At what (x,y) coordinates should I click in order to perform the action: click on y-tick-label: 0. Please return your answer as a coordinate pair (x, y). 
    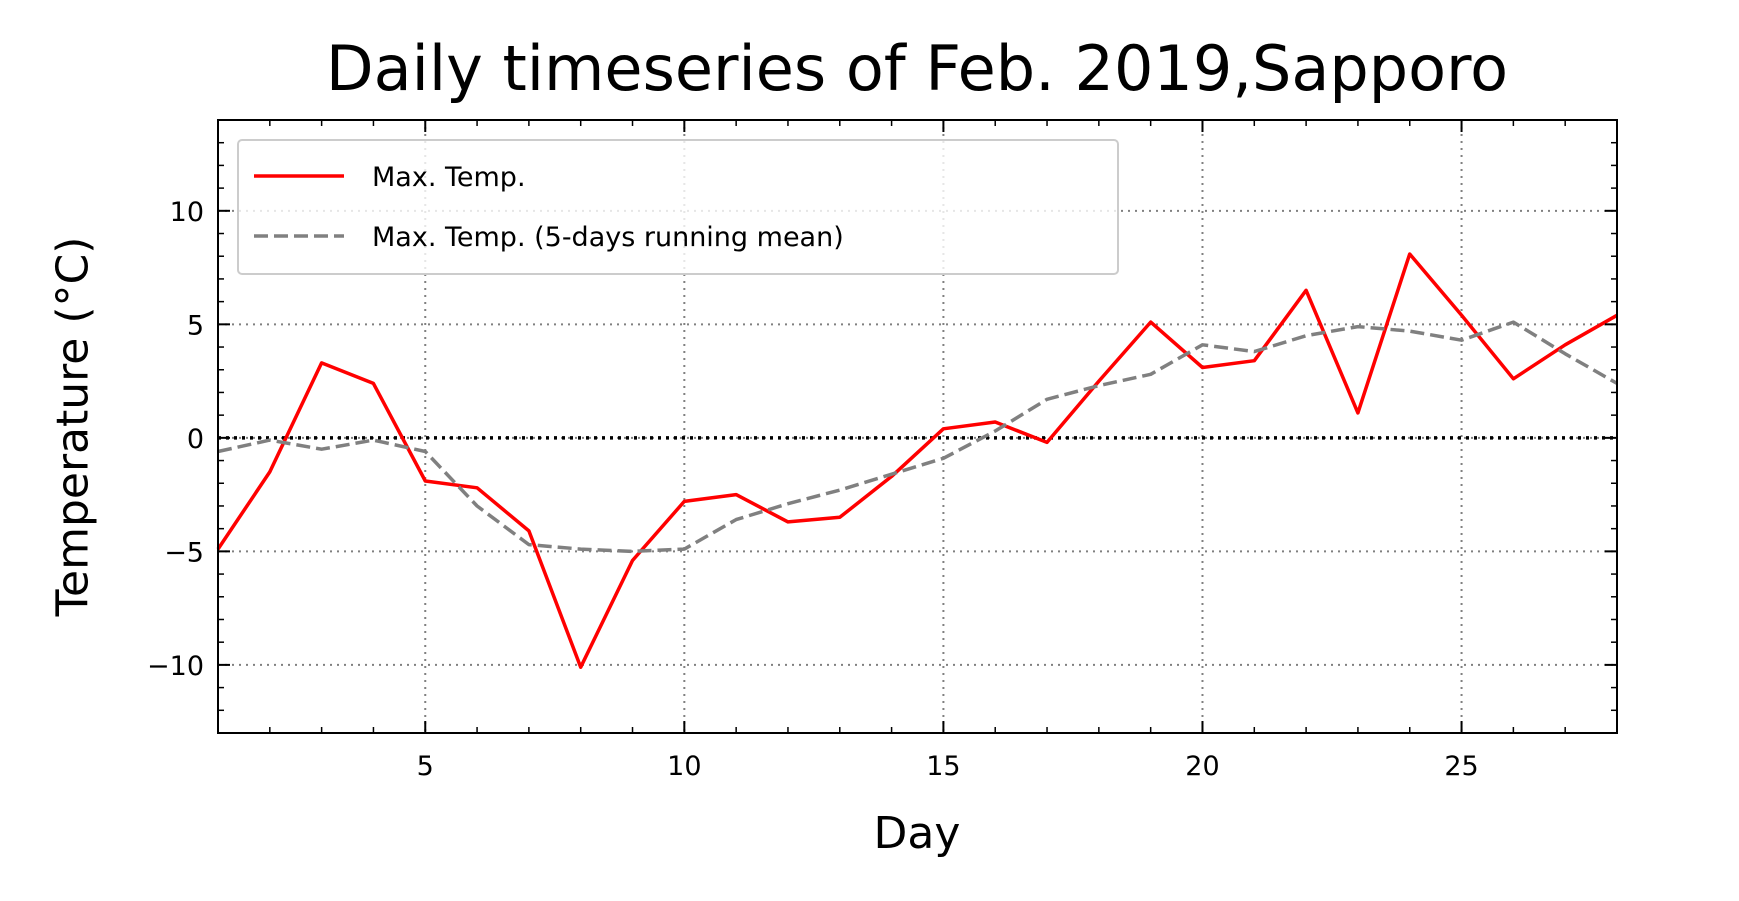
    Looking at the image, I should click on (195, 439).